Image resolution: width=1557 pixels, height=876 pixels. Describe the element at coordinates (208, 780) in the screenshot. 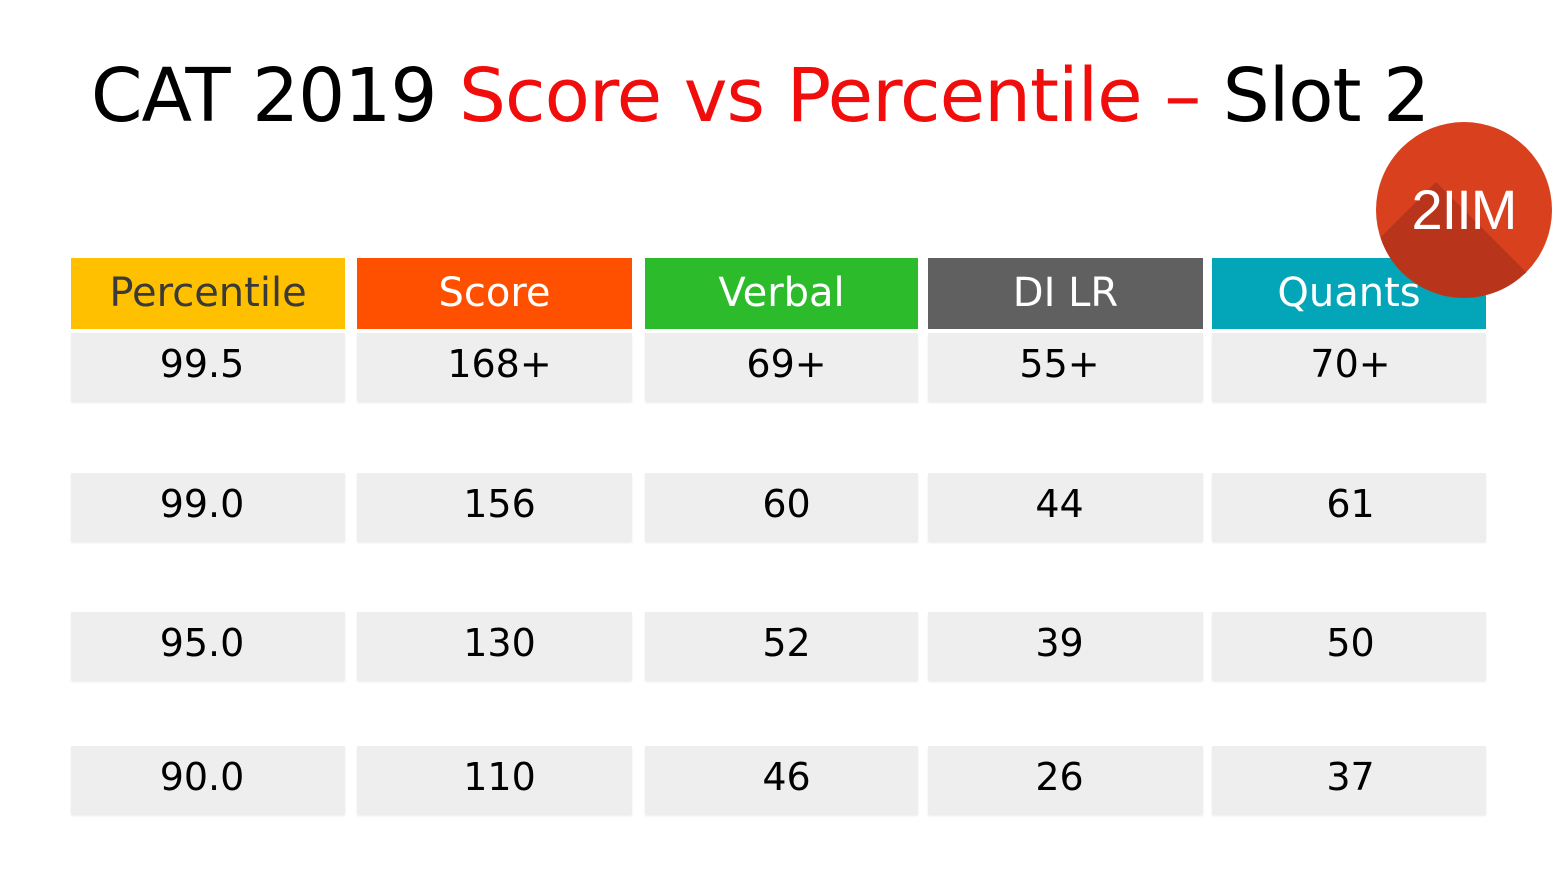

I see `table-cell: 90.0` at that location.